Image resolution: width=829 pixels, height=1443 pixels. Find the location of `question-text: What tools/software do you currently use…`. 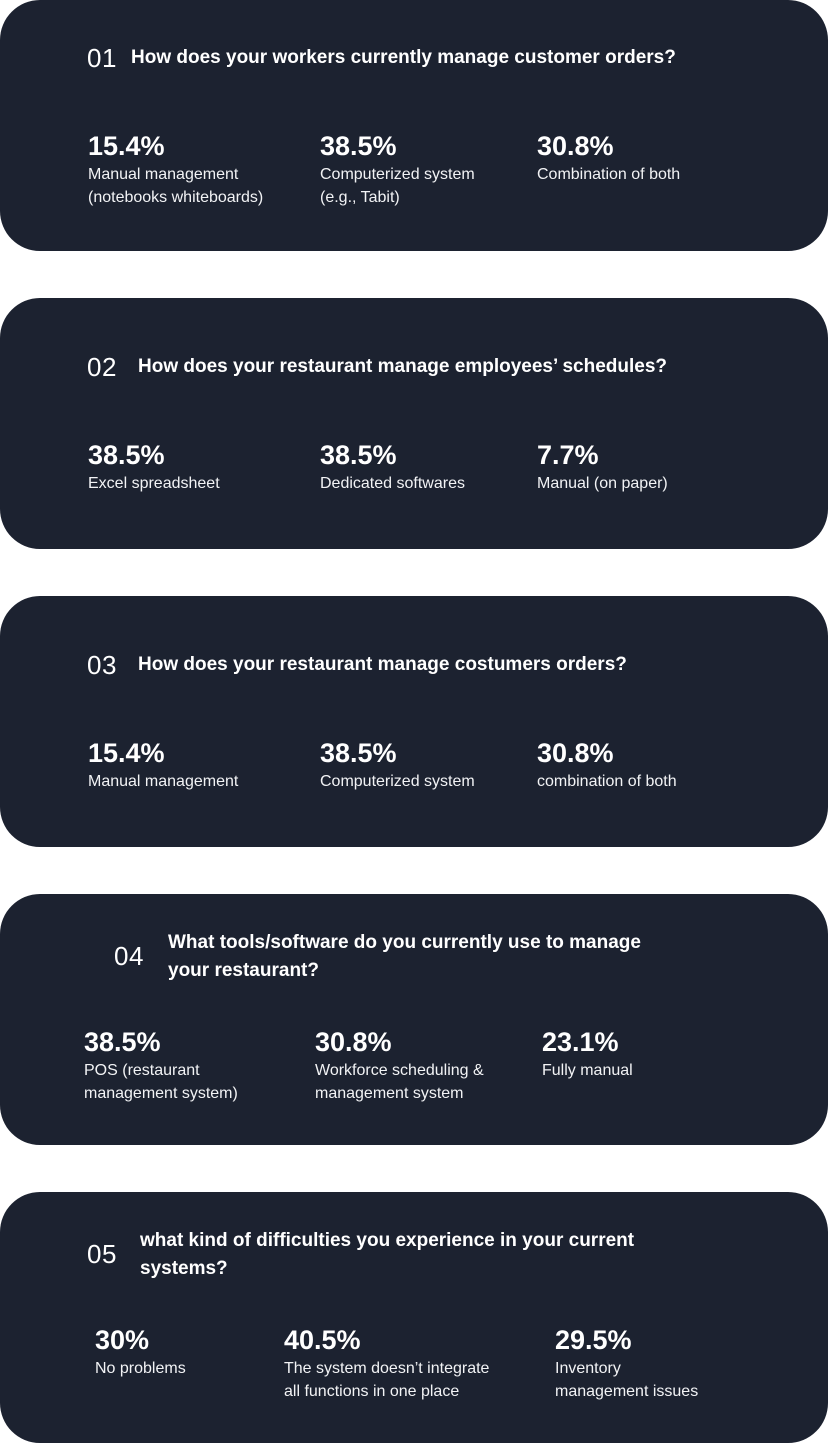

question-text: What tools/software do you currently use… is located at coordinates (404, 956).